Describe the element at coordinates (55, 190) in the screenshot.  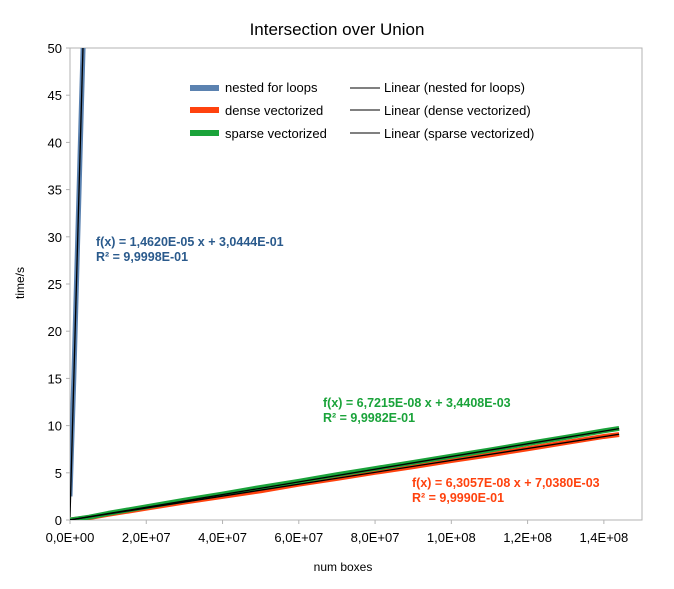
I see `y-tick-label: 35` at that location.